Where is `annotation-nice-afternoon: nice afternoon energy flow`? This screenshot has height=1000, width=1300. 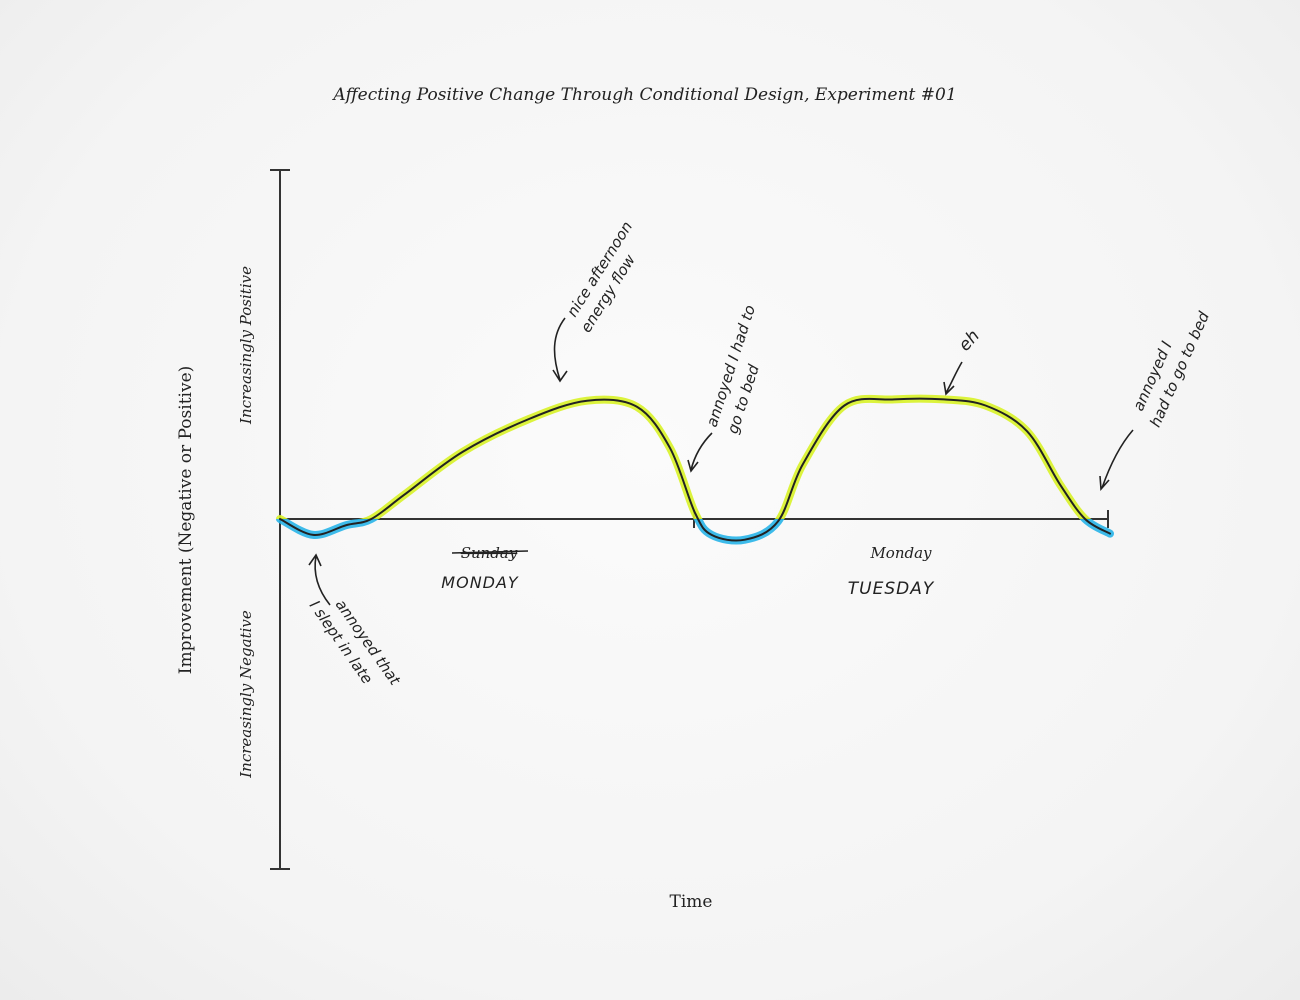 annotation-nice-afternoon: nice afternoon energy flow is located at coordinates (601, 277).